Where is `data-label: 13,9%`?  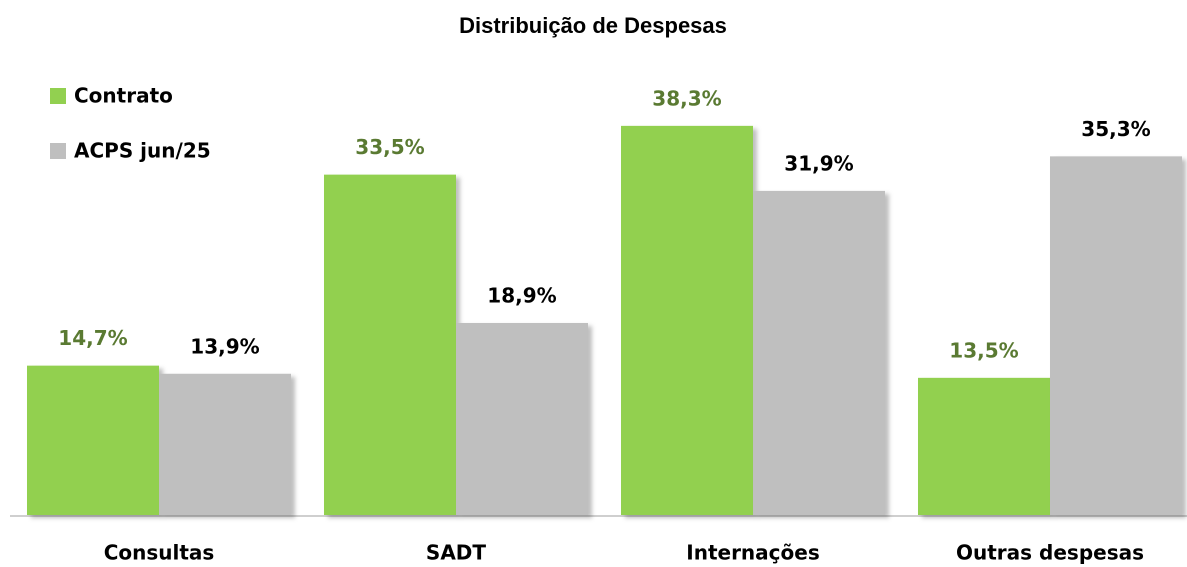 data-label: 13,9% is located at coordinates (224, 346).